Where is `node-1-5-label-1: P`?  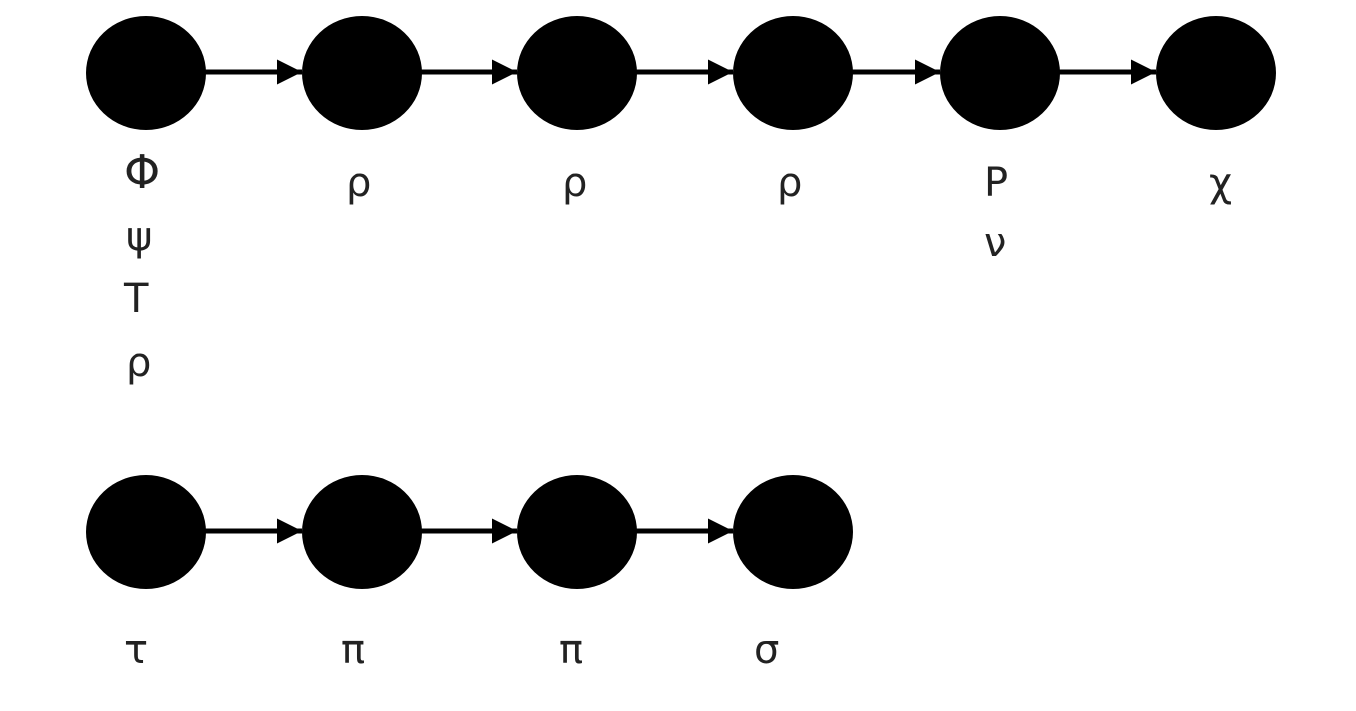 node-1-5-label-1: P is located at coordinates (996, 183).